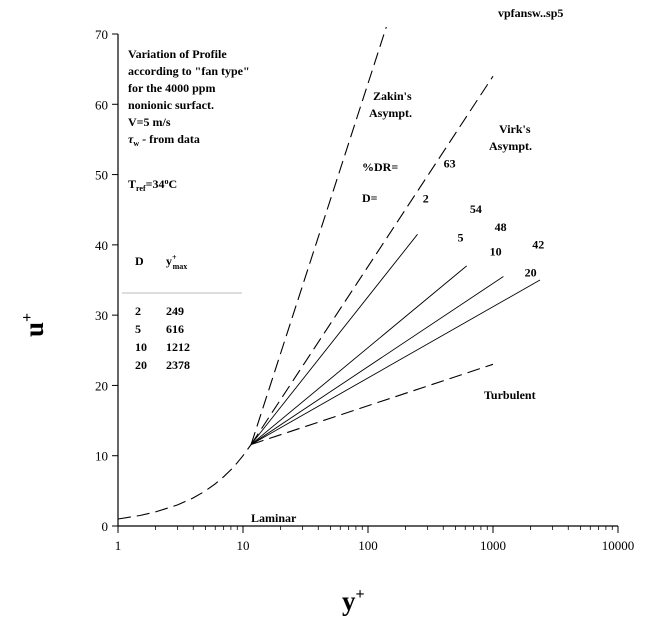  Describe the element at coordinates (105, 526) in the screenshot. I see `y-tick-label: 0` at that location.